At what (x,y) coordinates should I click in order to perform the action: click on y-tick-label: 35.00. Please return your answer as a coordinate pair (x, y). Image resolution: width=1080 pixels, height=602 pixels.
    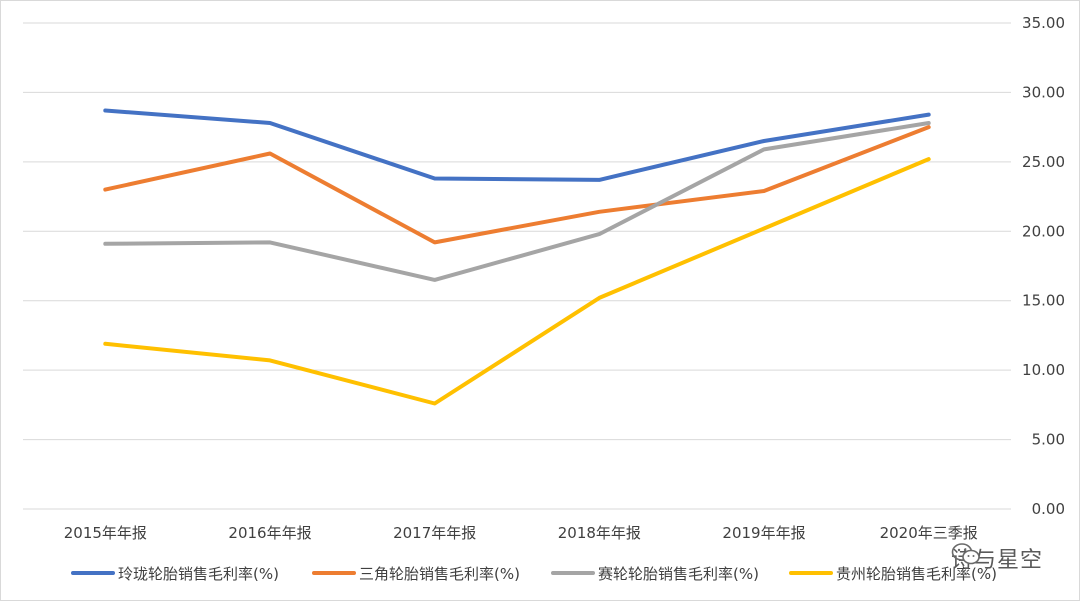
    Looking at the image, I should click on (1043, 23).